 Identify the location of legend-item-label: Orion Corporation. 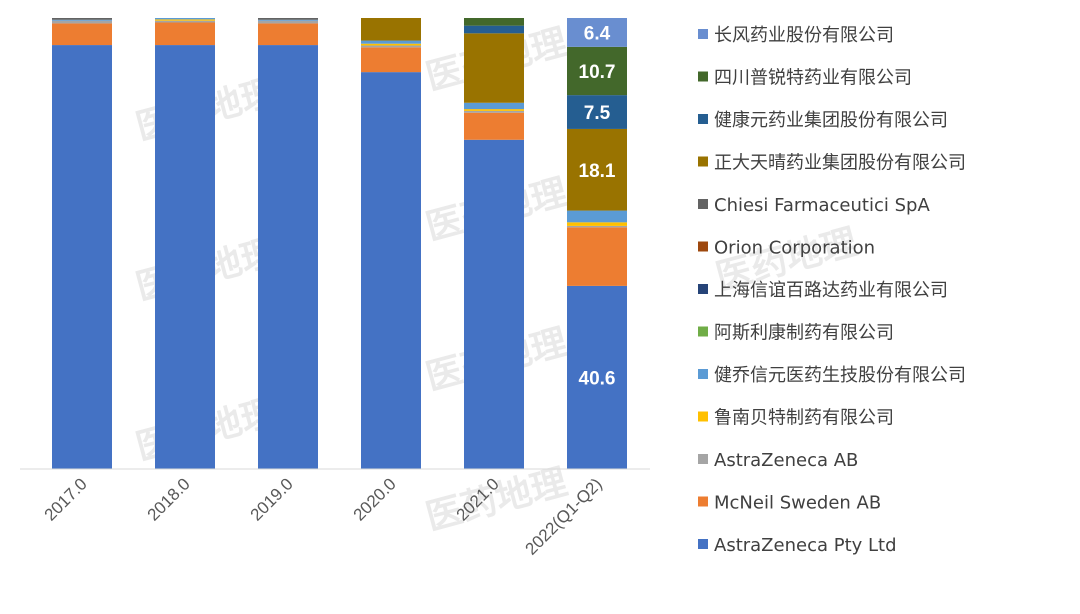
(794, 248).